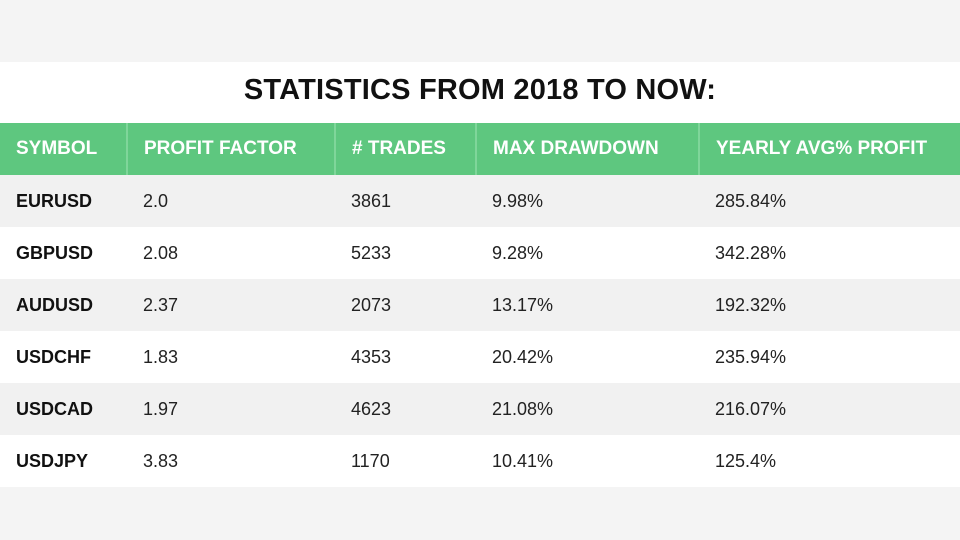  What do you see at coordinates (231, 409) in the screenshot?
I see `cell-profit-factor: 1.97` at bounding box center [231, 409].